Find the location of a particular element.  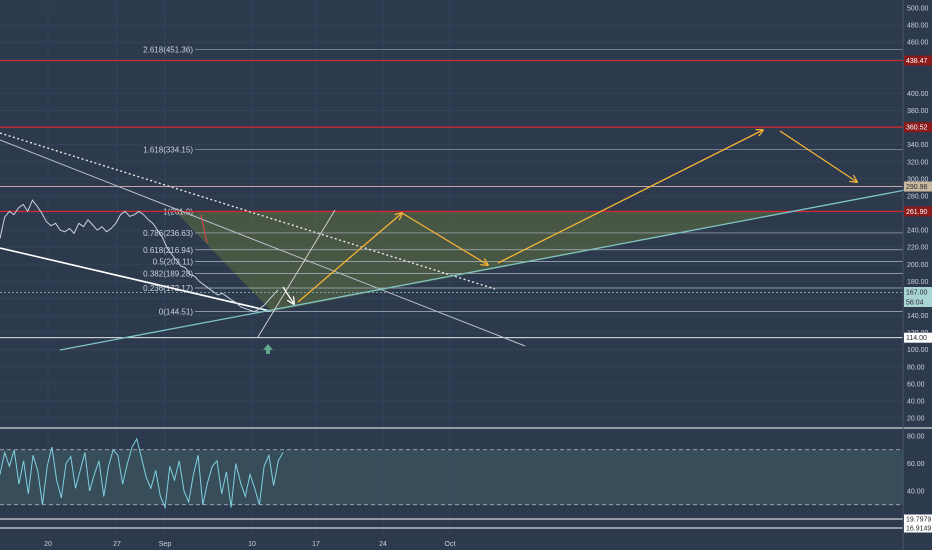

price-axis-tick-label: 20.00 is located at coordinates (916, 419).